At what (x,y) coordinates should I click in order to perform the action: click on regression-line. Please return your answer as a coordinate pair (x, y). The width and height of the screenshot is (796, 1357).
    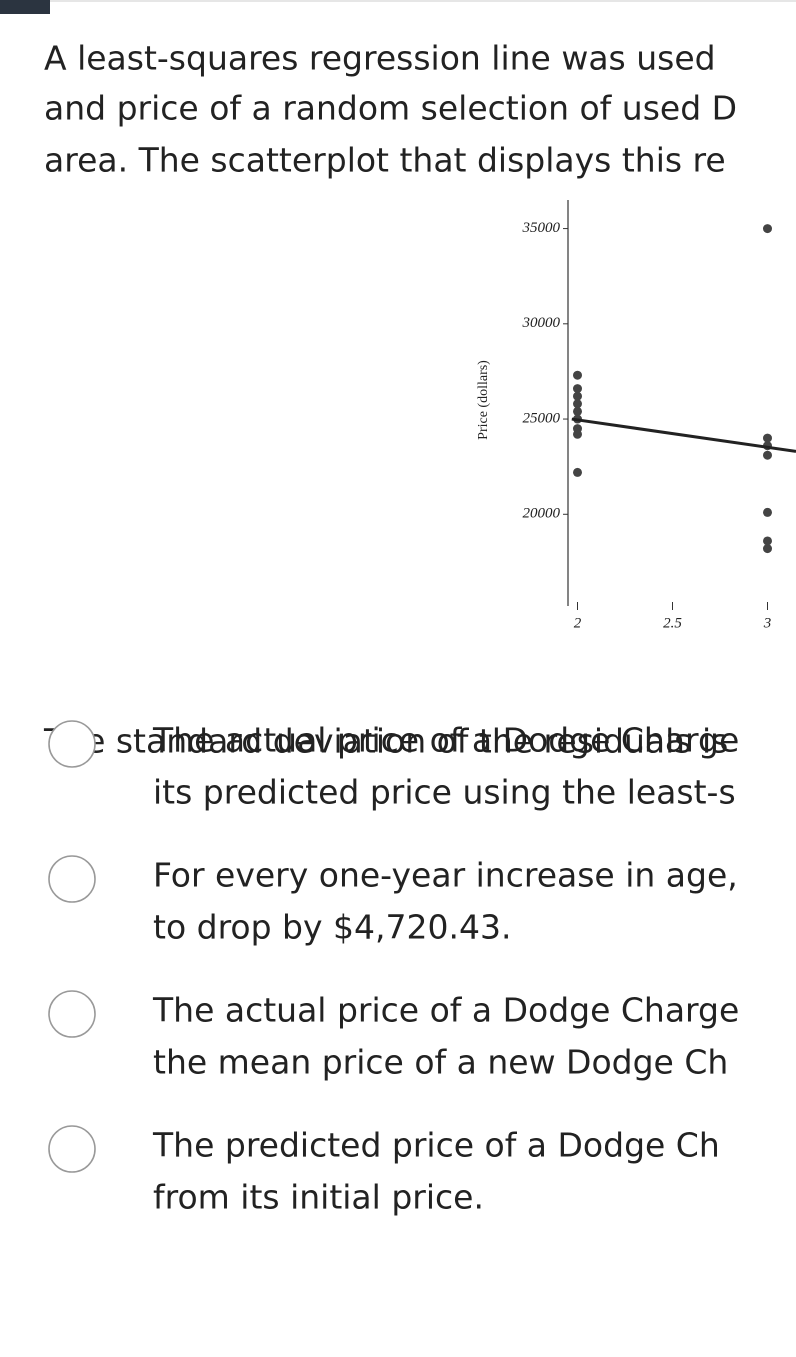
    Looking at the image, I should click on (683, 435).